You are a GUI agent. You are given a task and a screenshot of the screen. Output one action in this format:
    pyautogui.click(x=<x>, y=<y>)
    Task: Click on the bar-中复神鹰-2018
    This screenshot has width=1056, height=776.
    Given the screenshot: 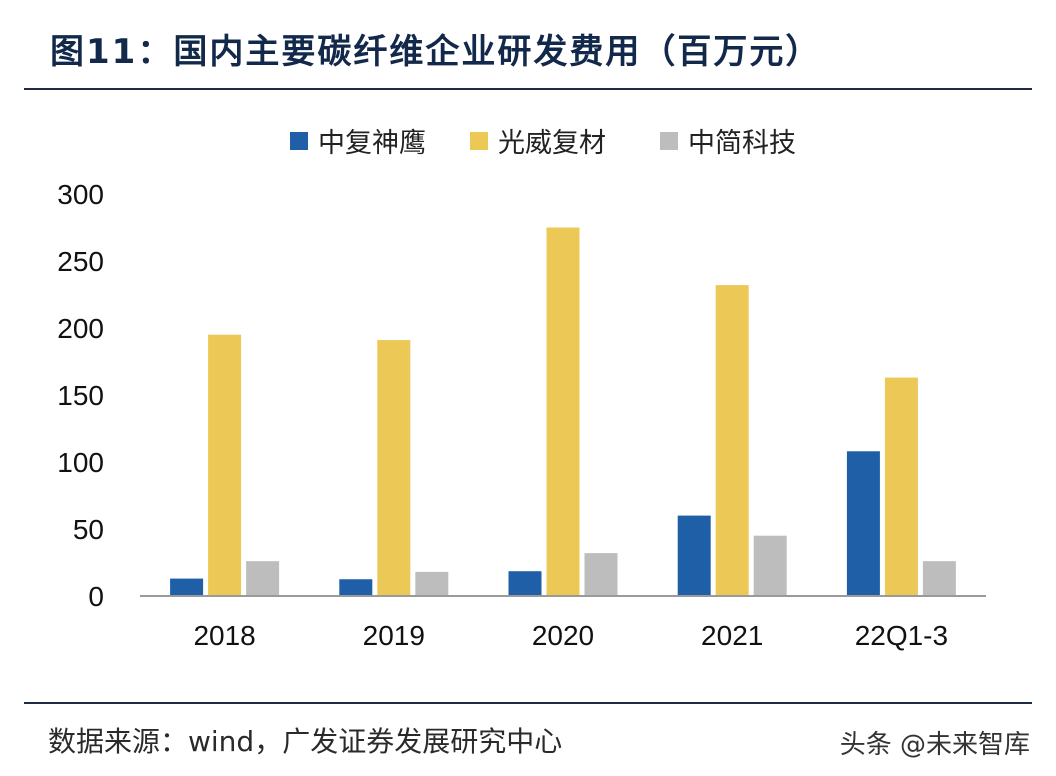 What is the action you would take?
    pyautogui.click(x=187, y=587)
    